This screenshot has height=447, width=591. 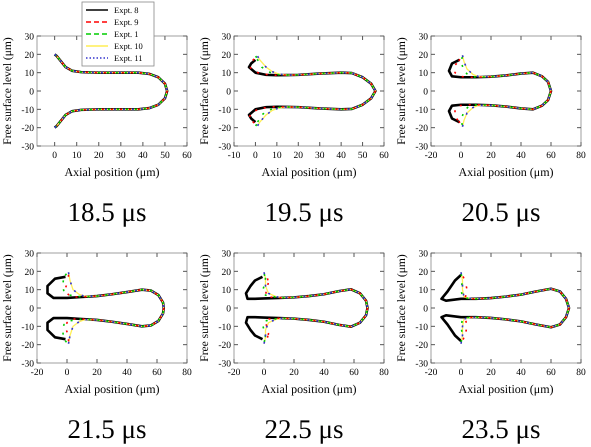 What do you see at coordinates (126, 34) in the screenshot?
I see `legend-label: Expt. 1` at bounding box center [126, 34].